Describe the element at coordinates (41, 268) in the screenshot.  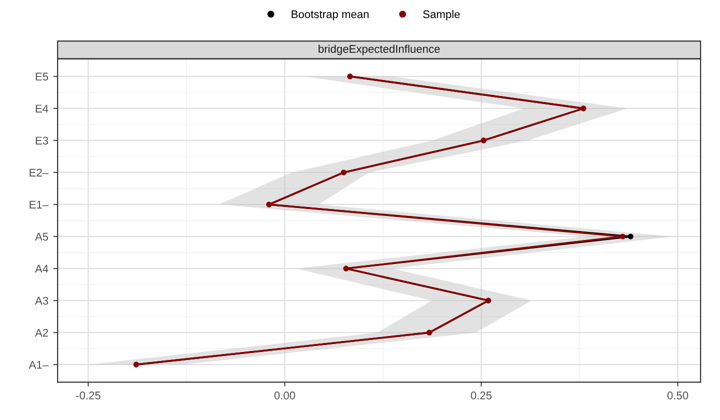
I see `y-tick-label: A4` at that location.